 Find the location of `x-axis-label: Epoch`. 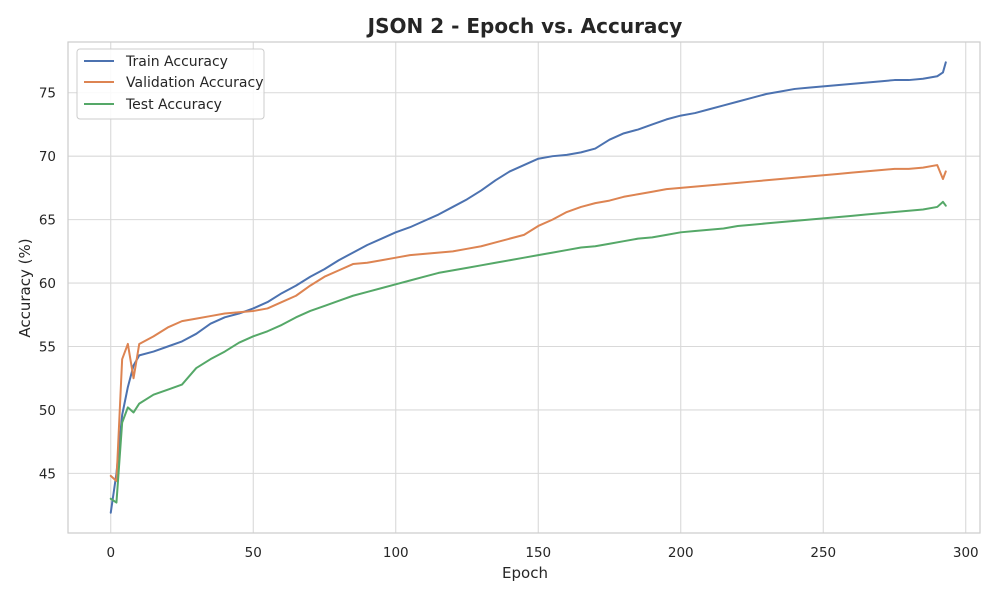

x-axis-label: Epoch is located at coordinates (525, 573).